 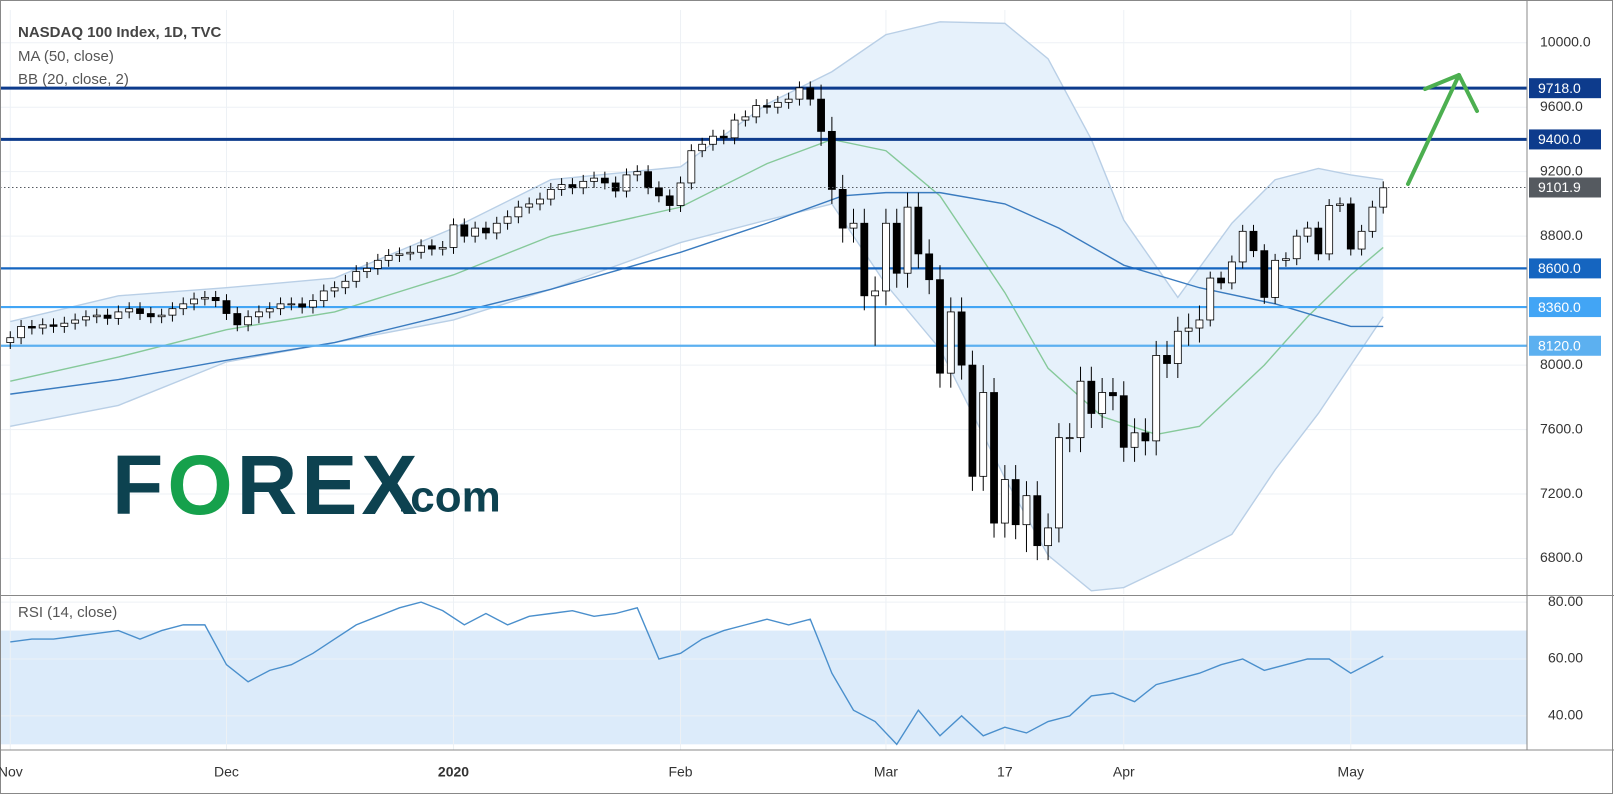 I want to click on level-label: 9400.0, so click(x=1559, y=139).